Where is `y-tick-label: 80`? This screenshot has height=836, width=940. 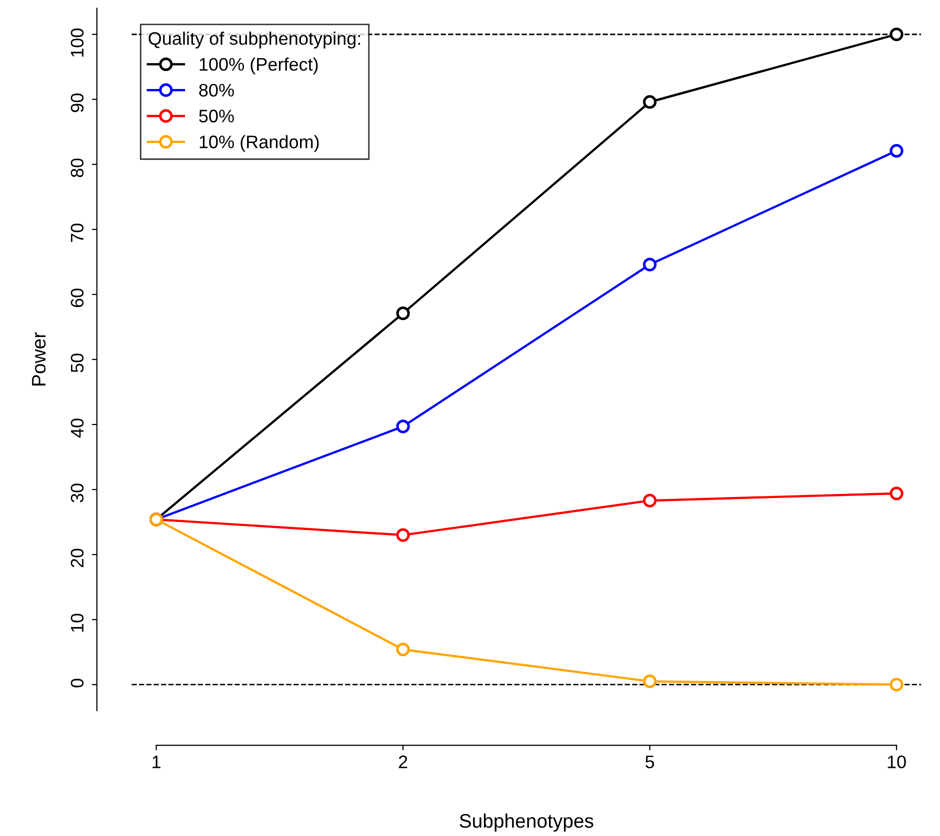
y-tick-label: 80 is located at coordinates (77, 168).